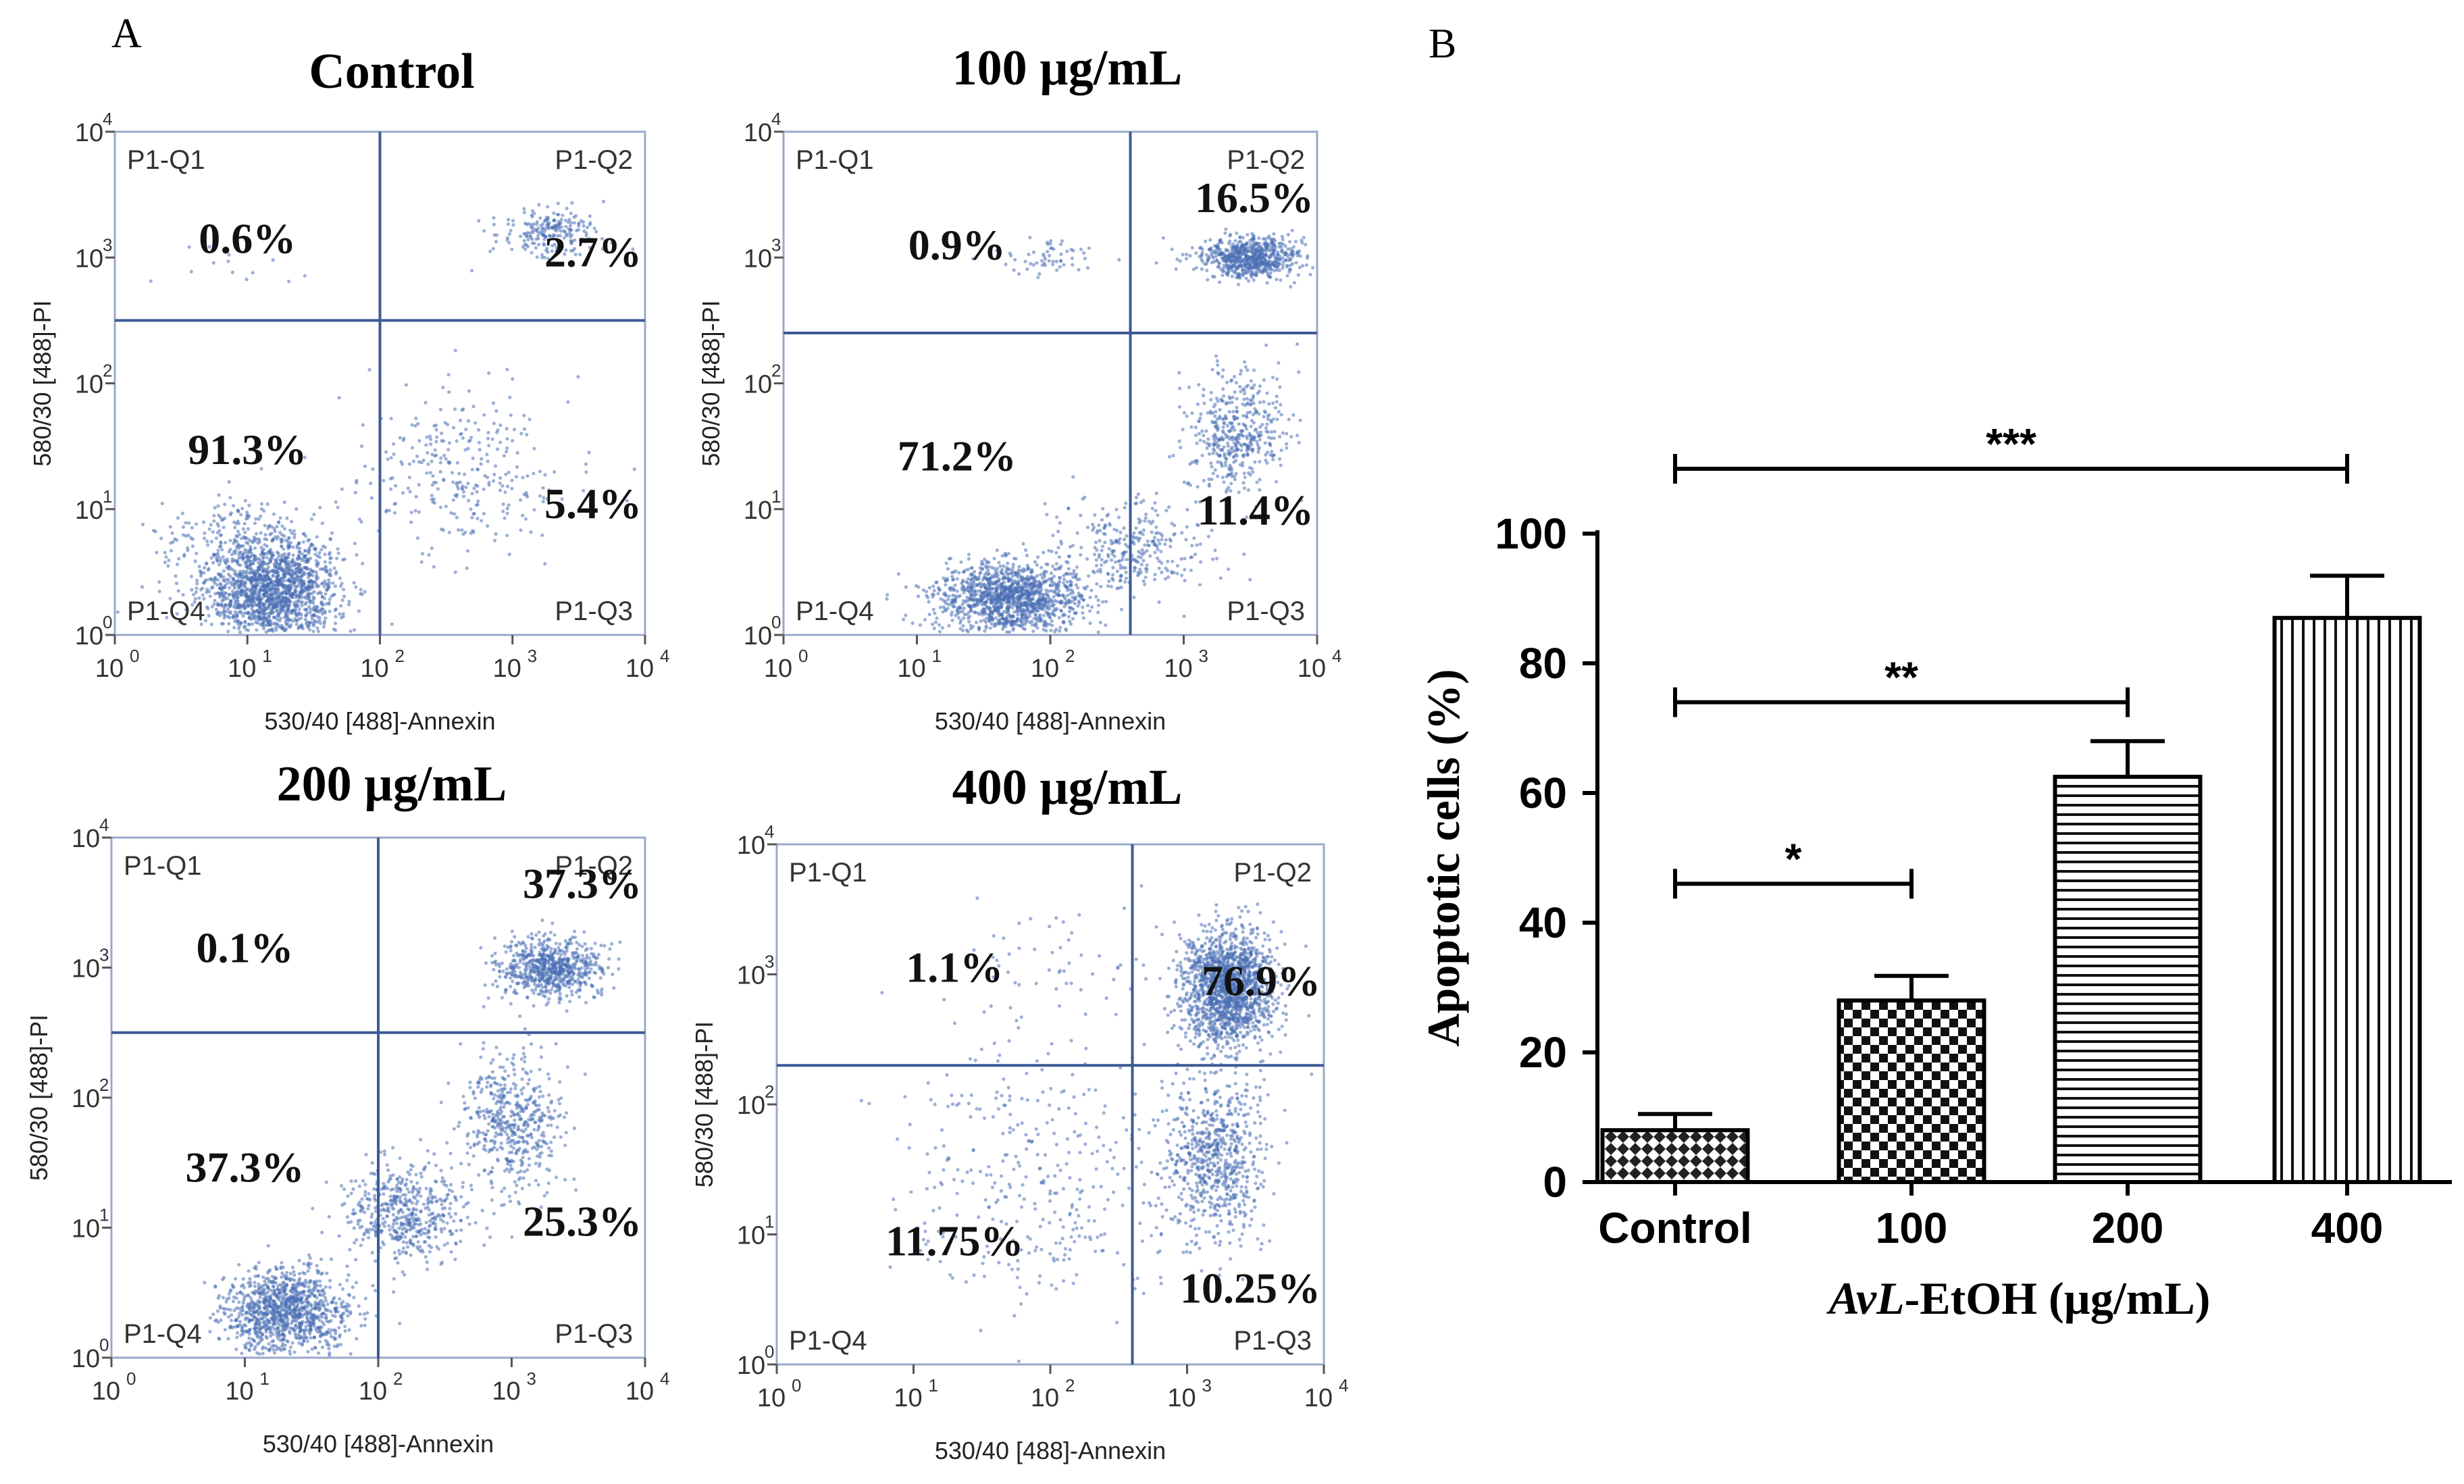 The width and height of the screenshot is (2464, 1484). Describe the element at coordinates (1531, 533) in the screenshot. I see `y-tick-label: 100` at that location.